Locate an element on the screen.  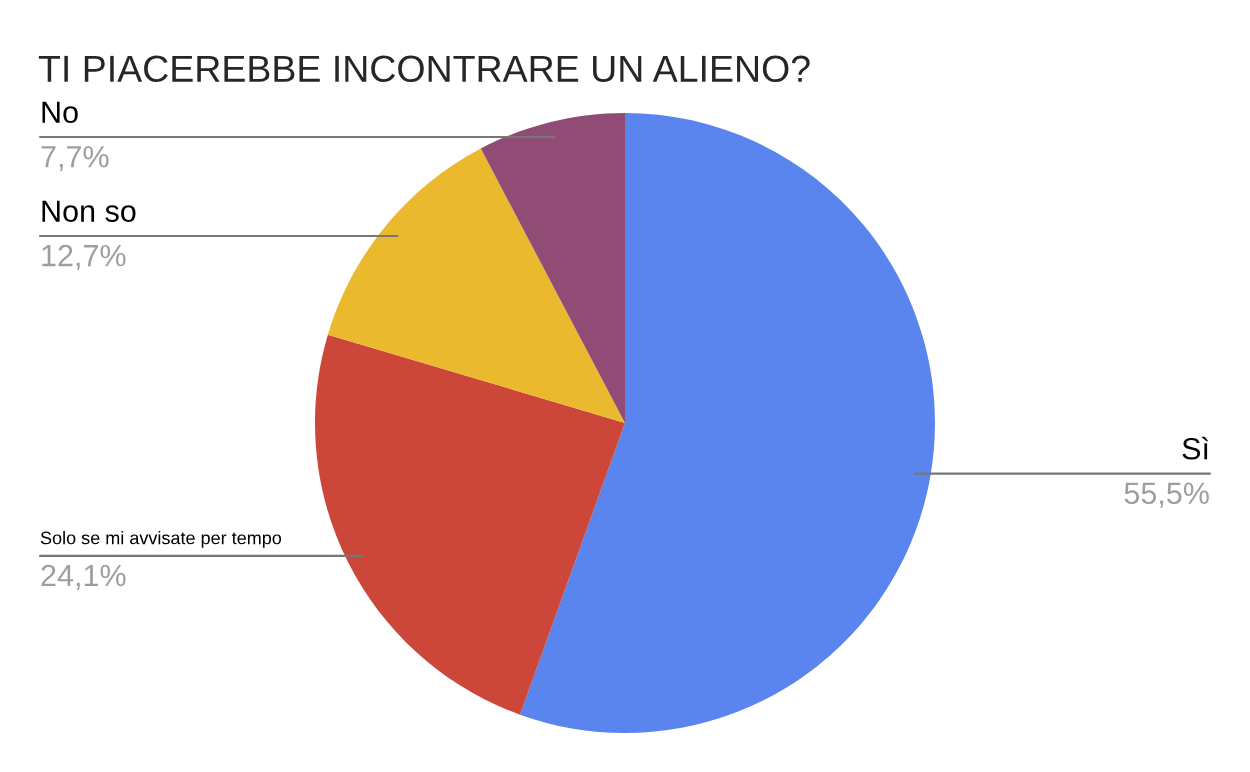
slice-label: Non so is located at coordinates (89, 211).